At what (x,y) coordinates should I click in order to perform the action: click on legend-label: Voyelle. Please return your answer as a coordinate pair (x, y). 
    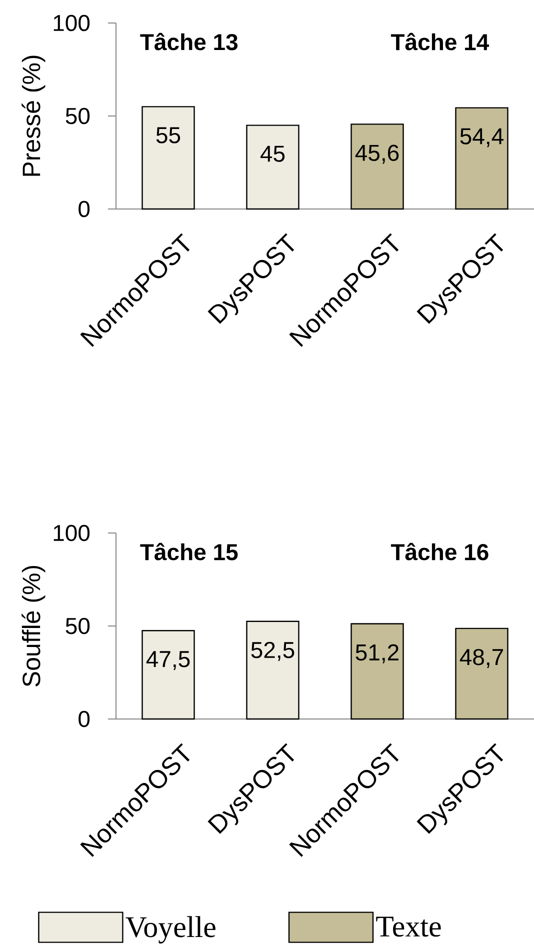
    Looking at the image, I should click on (171, 930).